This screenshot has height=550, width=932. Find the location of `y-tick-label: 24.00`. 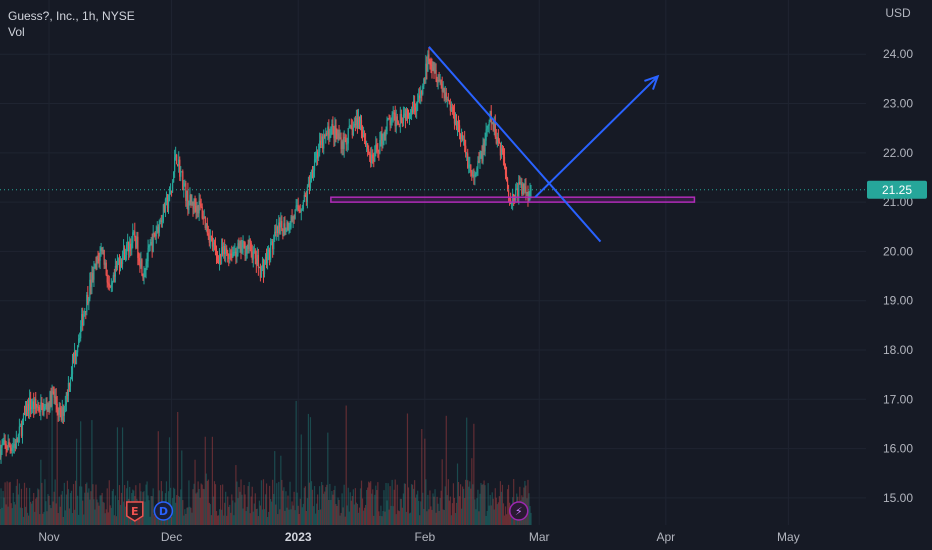

y-tick-label: 24.00 is located at coordinates (898, 54).